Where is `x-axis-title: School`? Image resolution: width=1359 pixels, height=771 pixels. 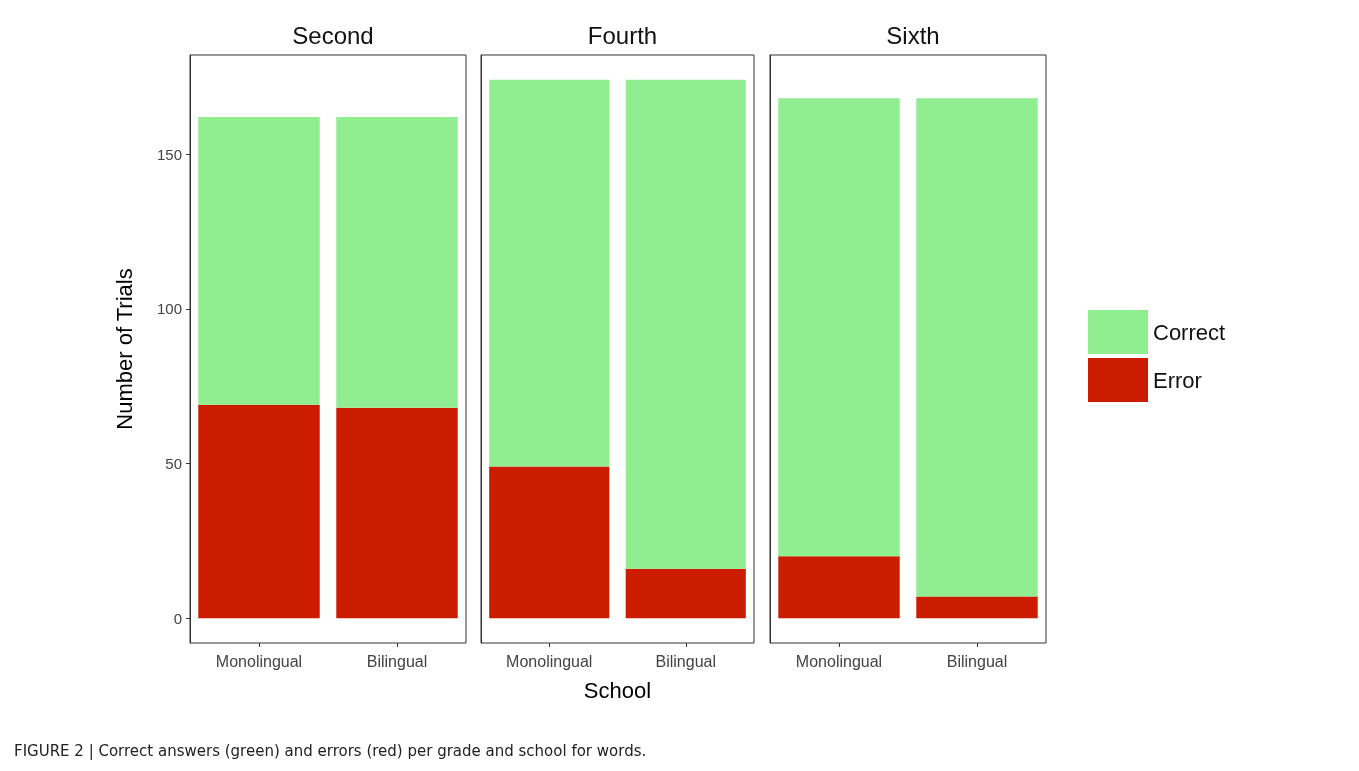 x-axis-title: School is located at coordinates (617, 690).